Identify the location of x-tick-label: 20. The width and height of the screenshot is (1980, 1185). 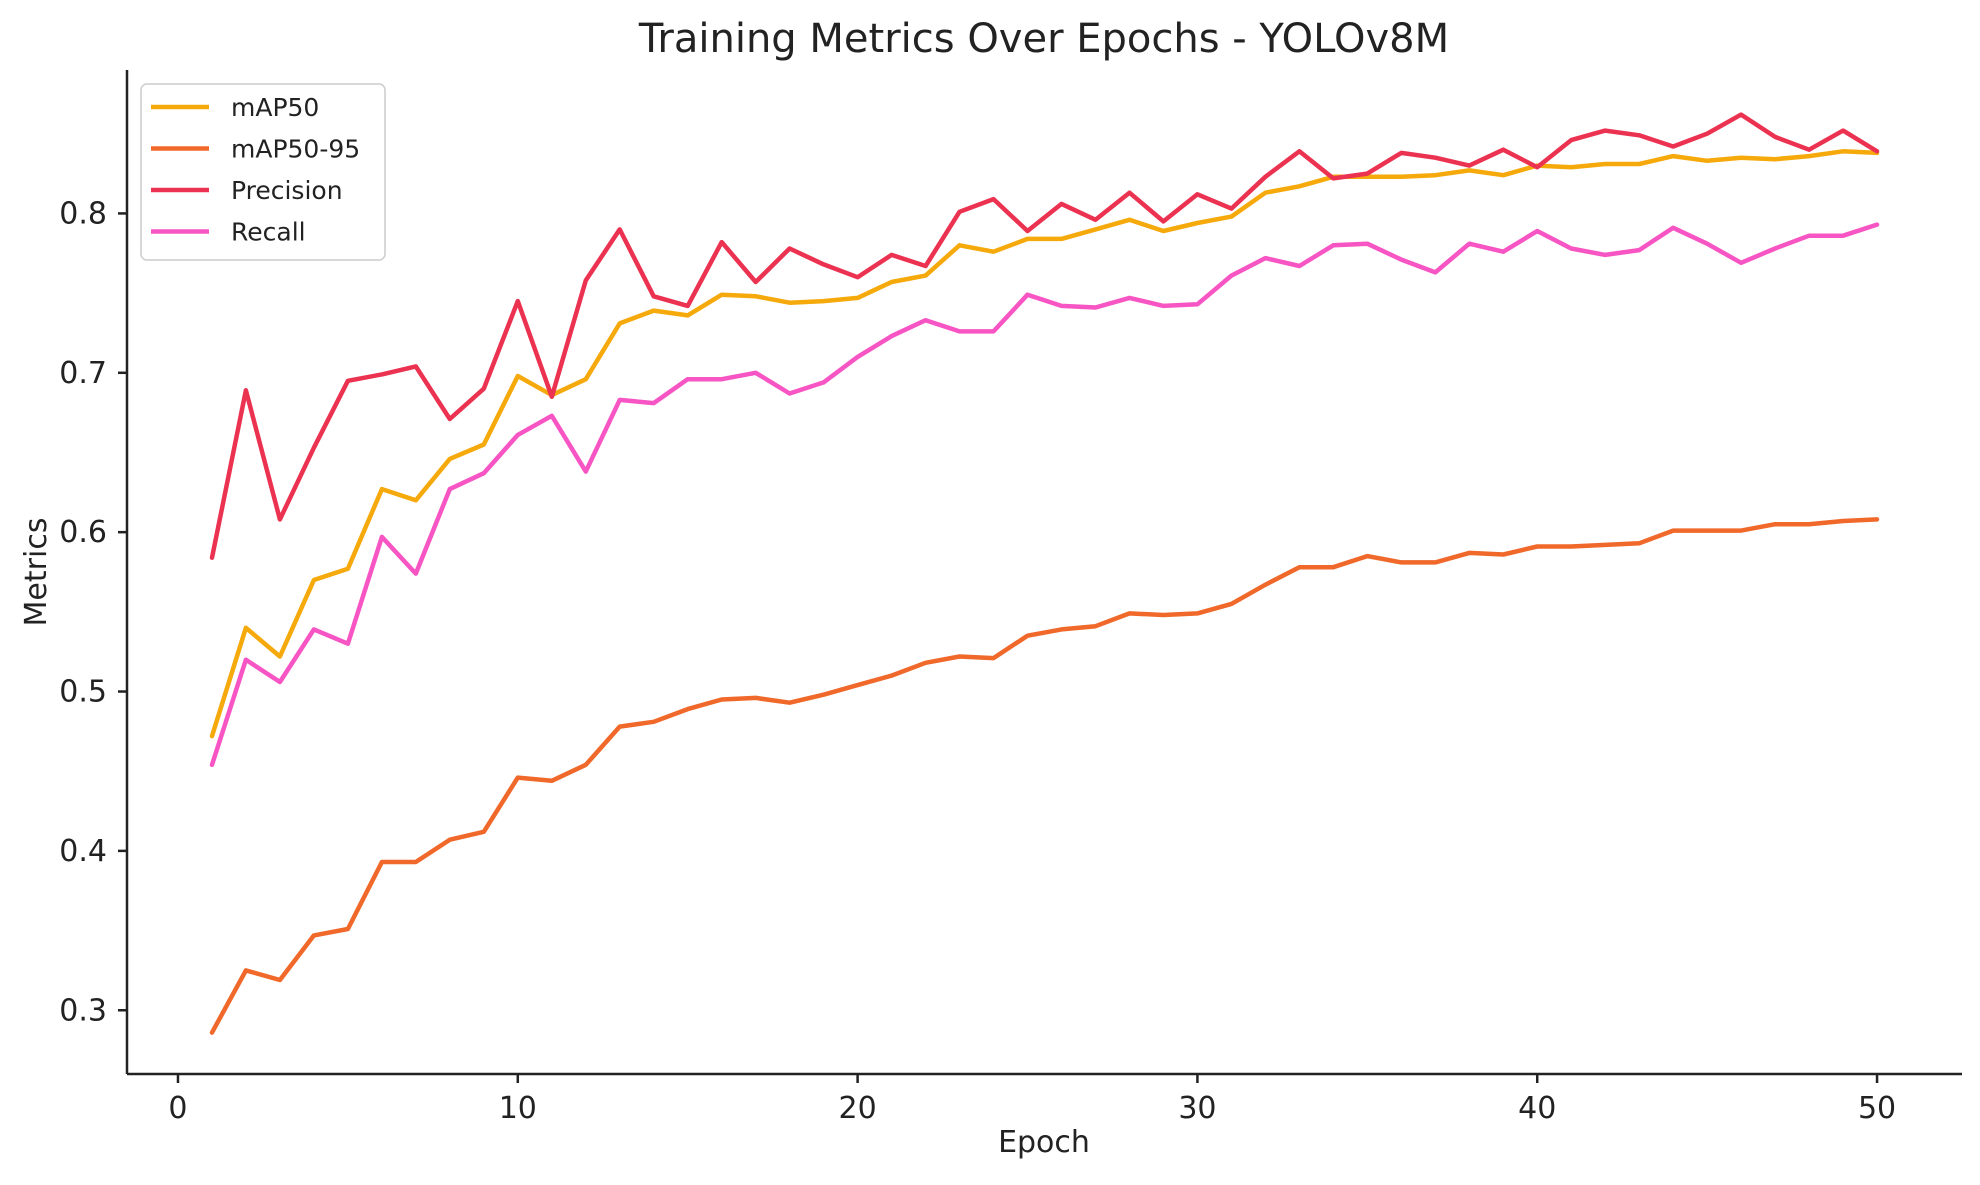
(858, 1108).